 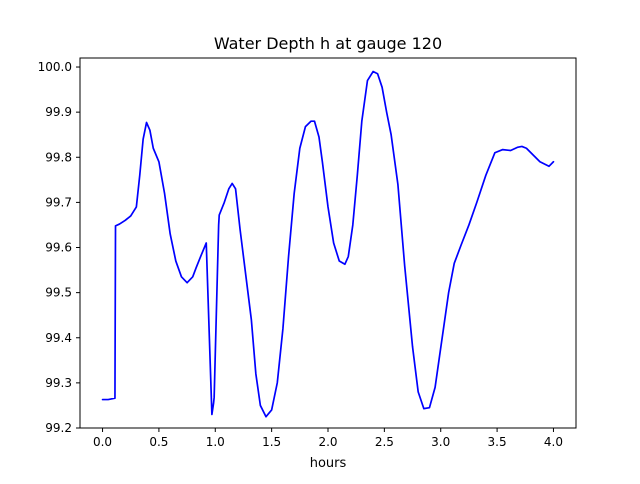 What do you see at coordinates (58, 293) in the screenshot?
I see `y-tick-label: 99.5` at bounding box center [58, 293].